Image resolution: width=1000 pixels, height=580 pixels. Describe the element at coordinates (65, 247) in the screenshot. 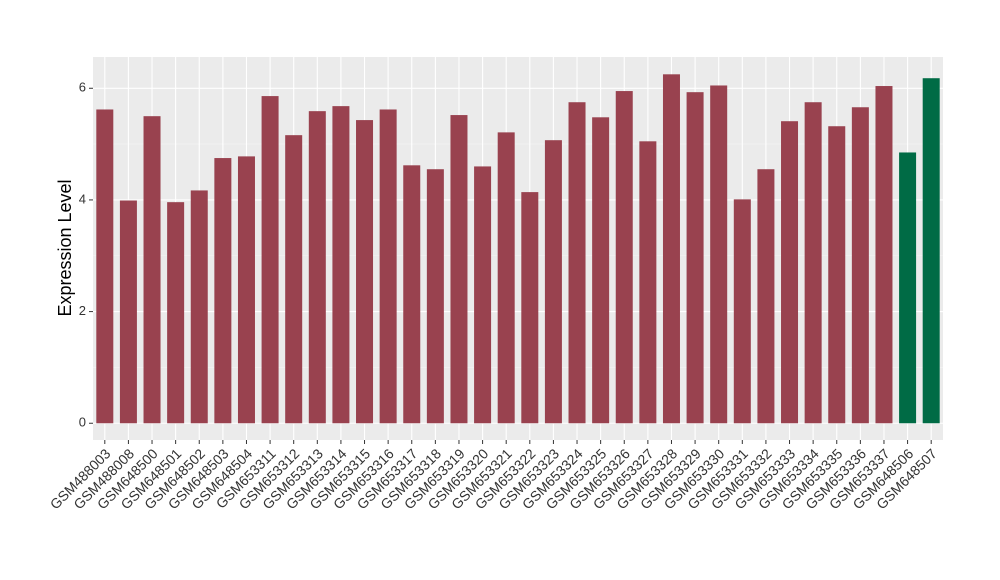

I see `y-axis-label: Expression Level` at that location.